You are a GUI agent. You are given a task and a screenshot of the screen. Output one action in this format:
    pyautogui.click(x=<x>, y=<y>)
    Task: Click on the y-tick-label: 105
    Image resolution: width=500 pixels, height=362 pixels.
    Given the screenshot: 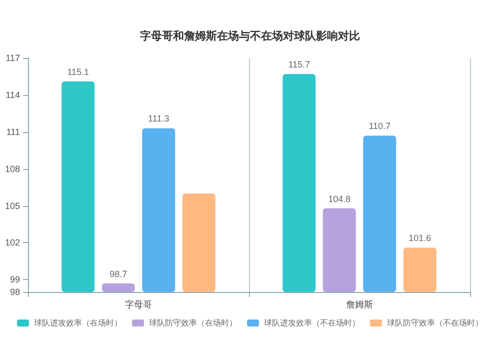 What is the action you would take?
    pyautogui.click(x=12, y=205)
    